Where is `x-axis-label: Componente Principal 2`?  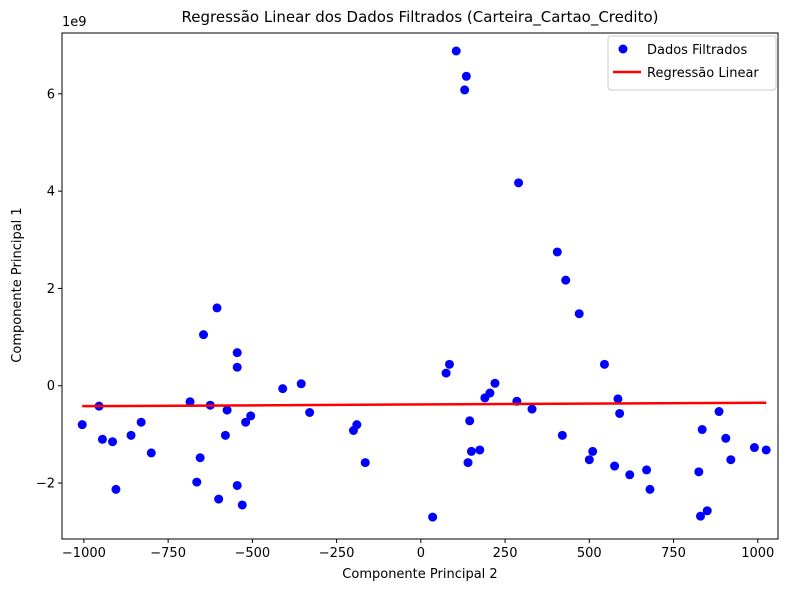 x-axis-label: Componente Principal 2 is located at coordinates (419, 574).